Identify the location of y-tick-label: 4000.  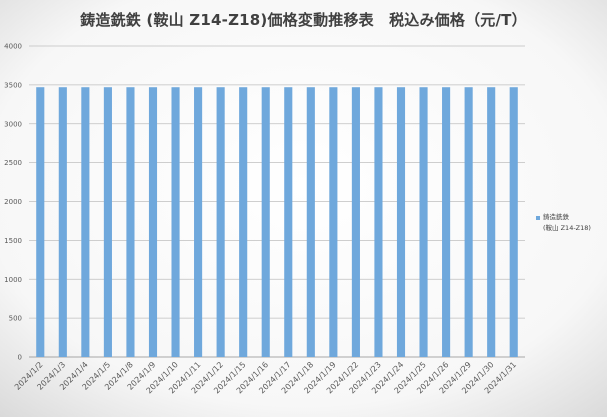
(13, 47).